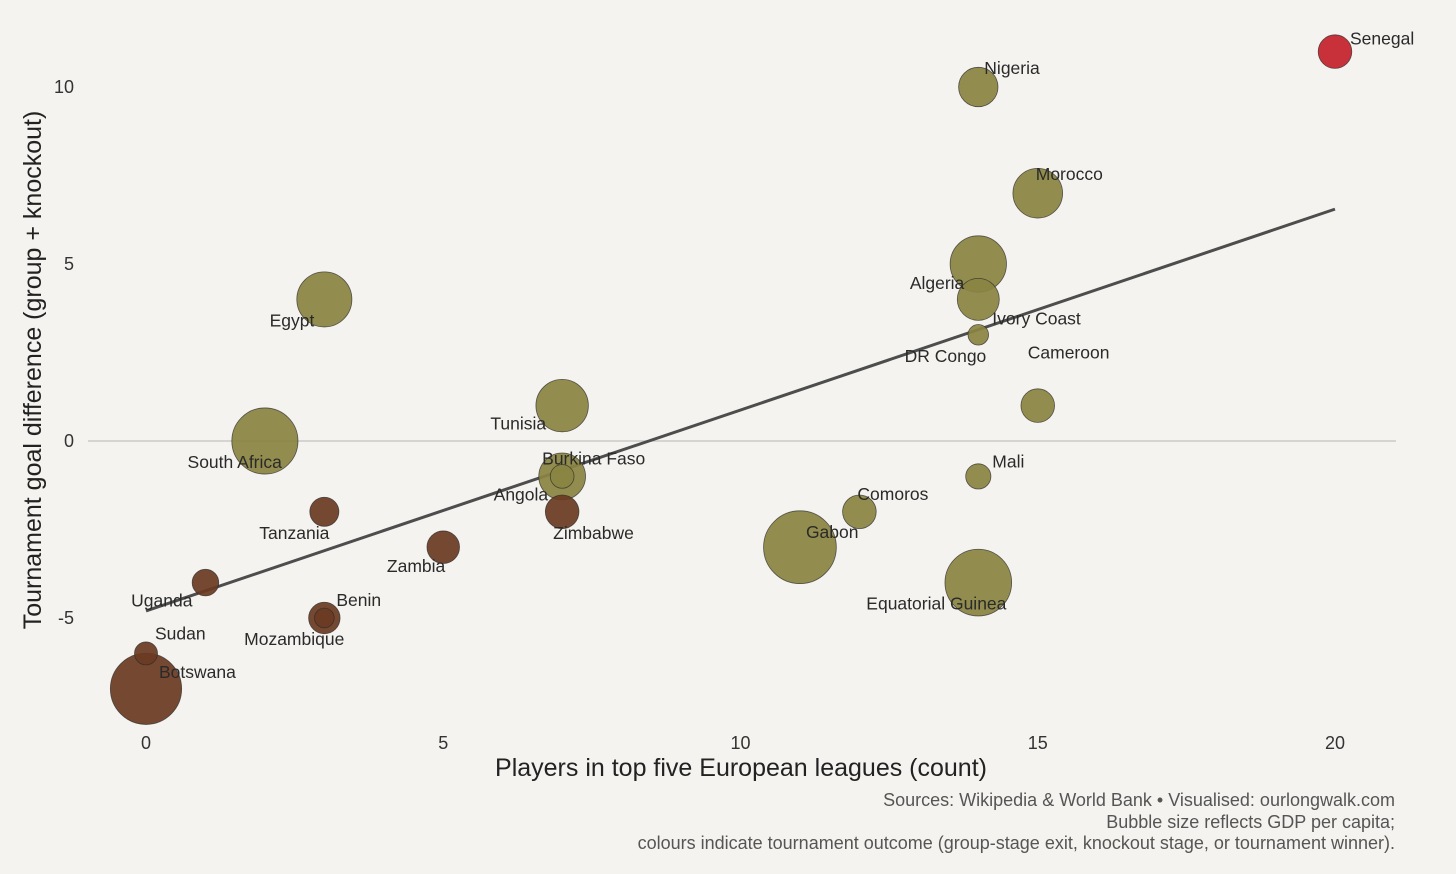 The image size is (1456, 874). What do you see at coordinates (324, 618) in the screenshot?
I see `bubble-mozambique` at bounding box center [324, 618].